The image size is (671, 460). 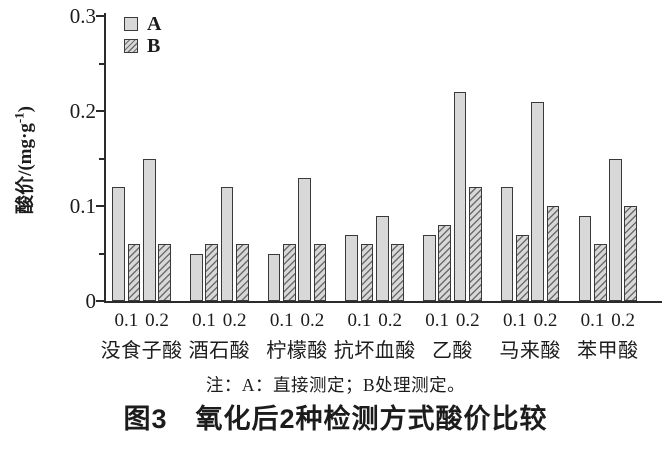 I want to click on y-tick-label: 0.3, so click(x=82, y=16).